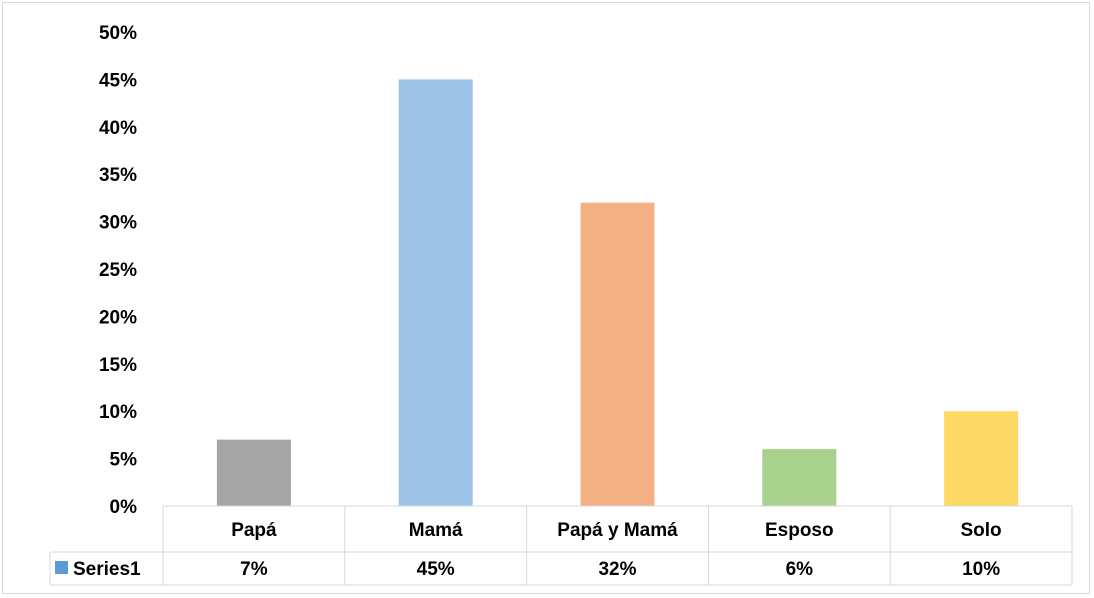 This screenshot has width=1094, height=598. Describe the element at coordinates (436, 569) in the screenshot. I see `value-label: 45%` at that location.